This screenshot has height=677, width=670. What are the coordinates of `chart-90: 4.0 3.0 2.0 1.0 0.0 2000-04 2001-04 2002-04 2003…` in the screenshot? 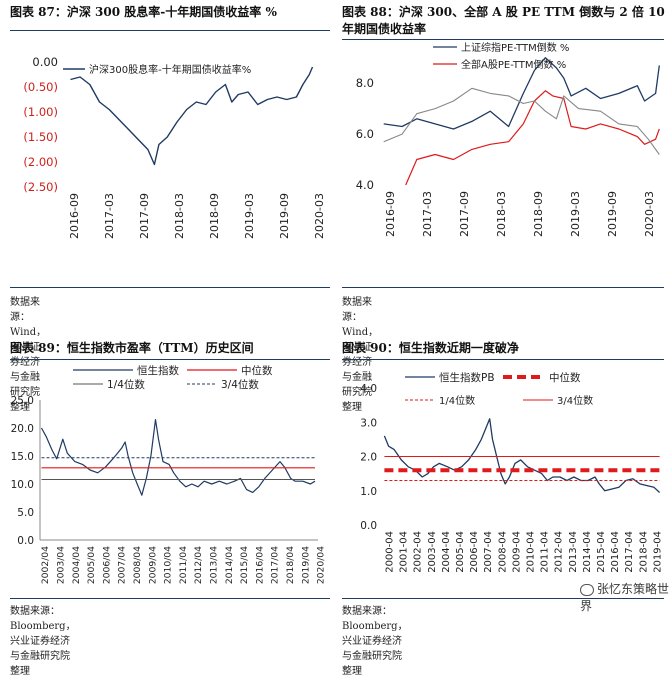 It's located at (511, 472).